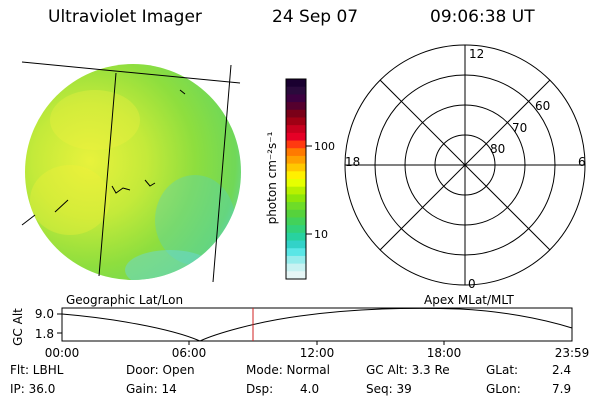 The height and width of the screenshot is (400, 600). Describe the element at coordinates (389, 389) in the screenshot. I see `seq-info: Seq: 39` at that location.